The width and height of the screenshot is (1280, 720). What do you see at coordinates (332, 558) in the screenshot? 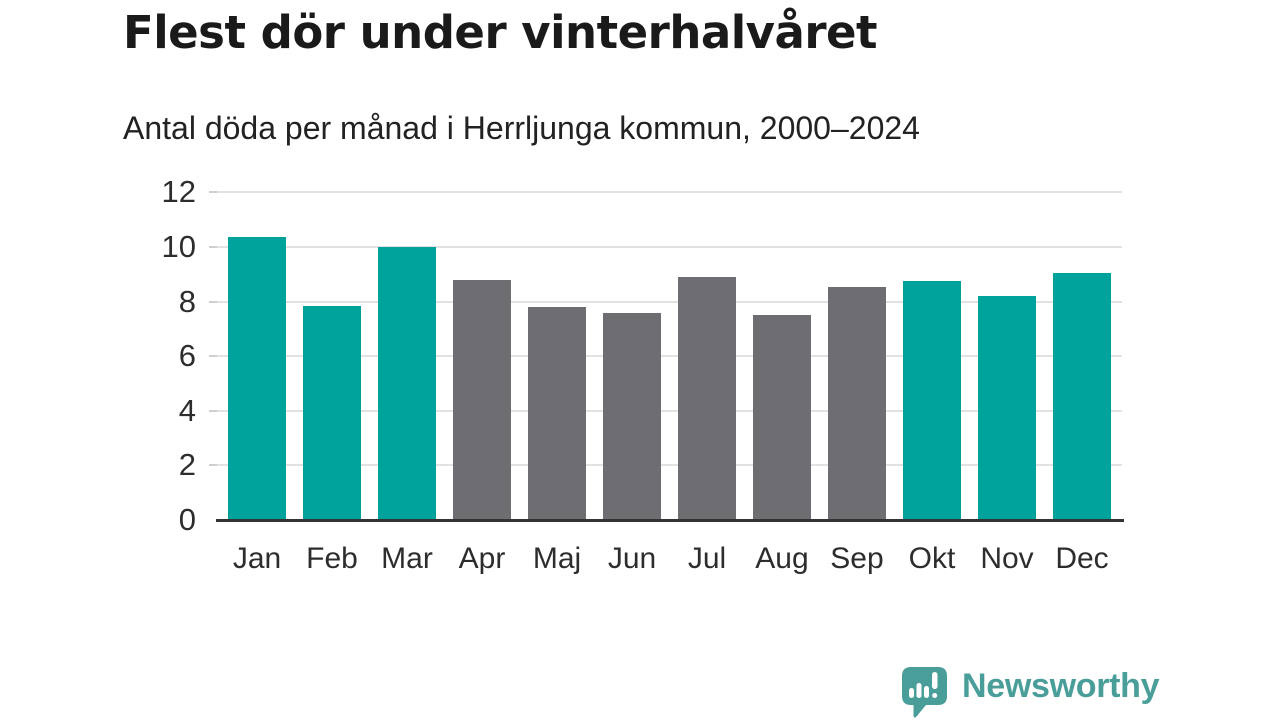
I see `x-axis-label-feb: Feb` at bounding box center [332, 558].